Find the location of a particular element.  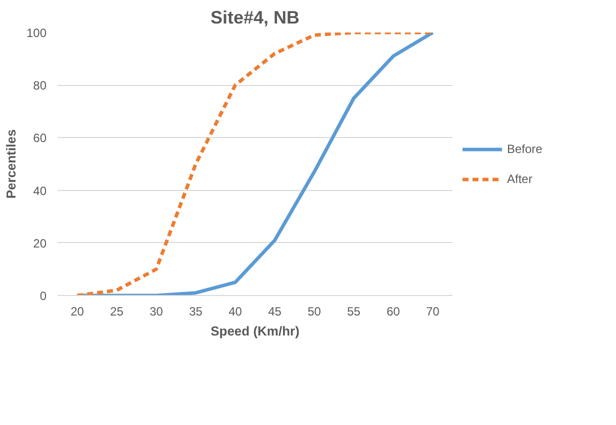

y-tick-label: 60 is located at coordinates (40, 138).